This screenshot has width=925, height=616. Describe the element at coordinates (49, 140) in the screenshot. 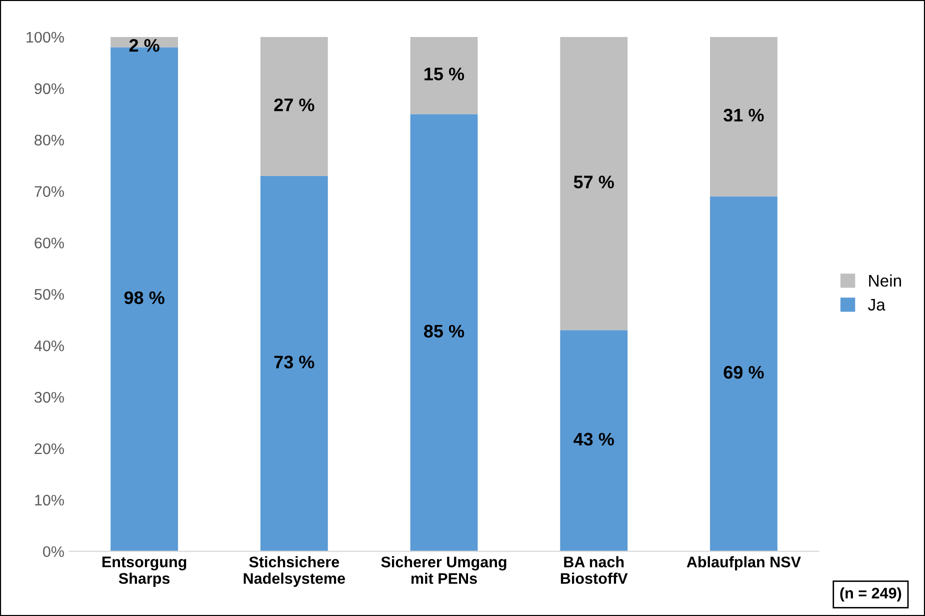

I see `y-tick-label: 80%` at that location.